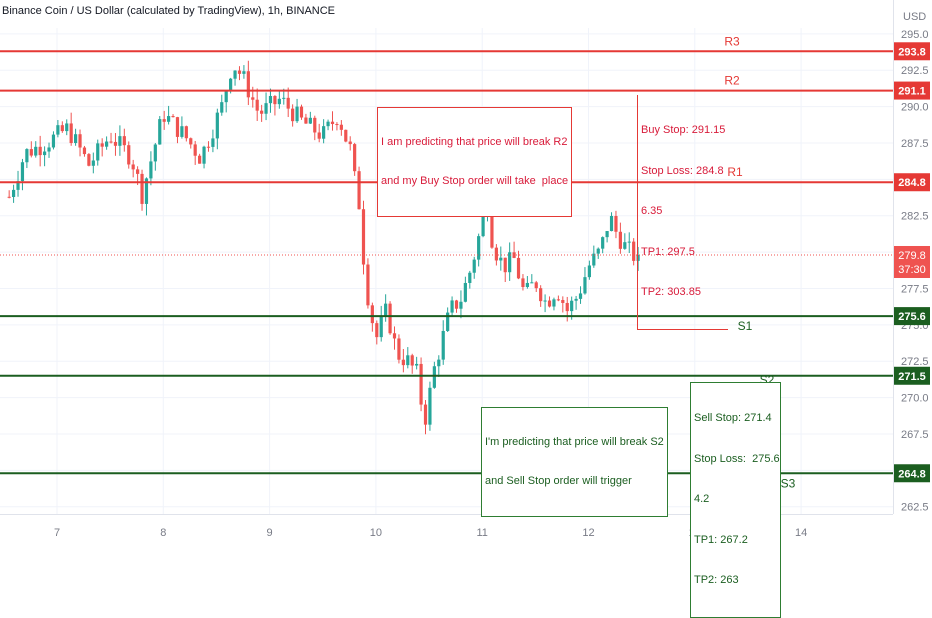 The height and width of the screenshot is (618, 932). Describe the element at coordinates (588, 533) in the screenshot. I see `time-tick-label: 12` at that location.